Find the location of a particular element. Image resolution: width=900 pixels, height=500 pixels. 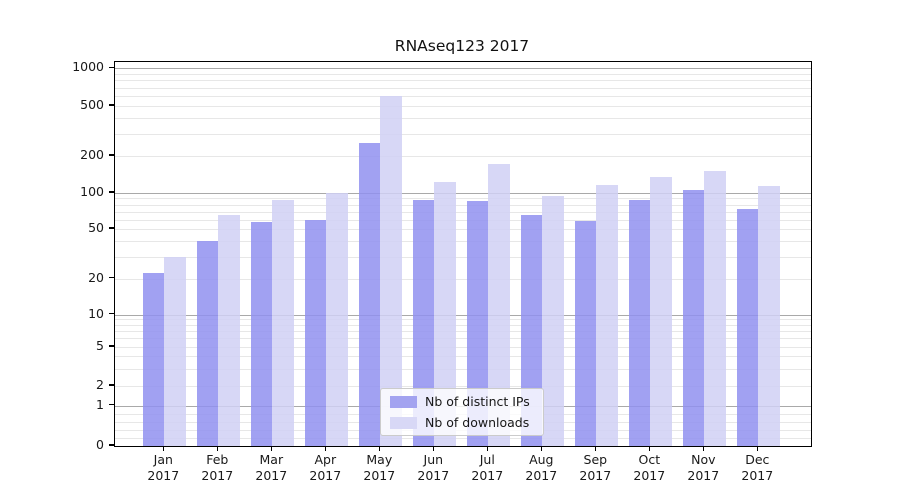

bar-downloads-sep is located at coordinates (607, 315).